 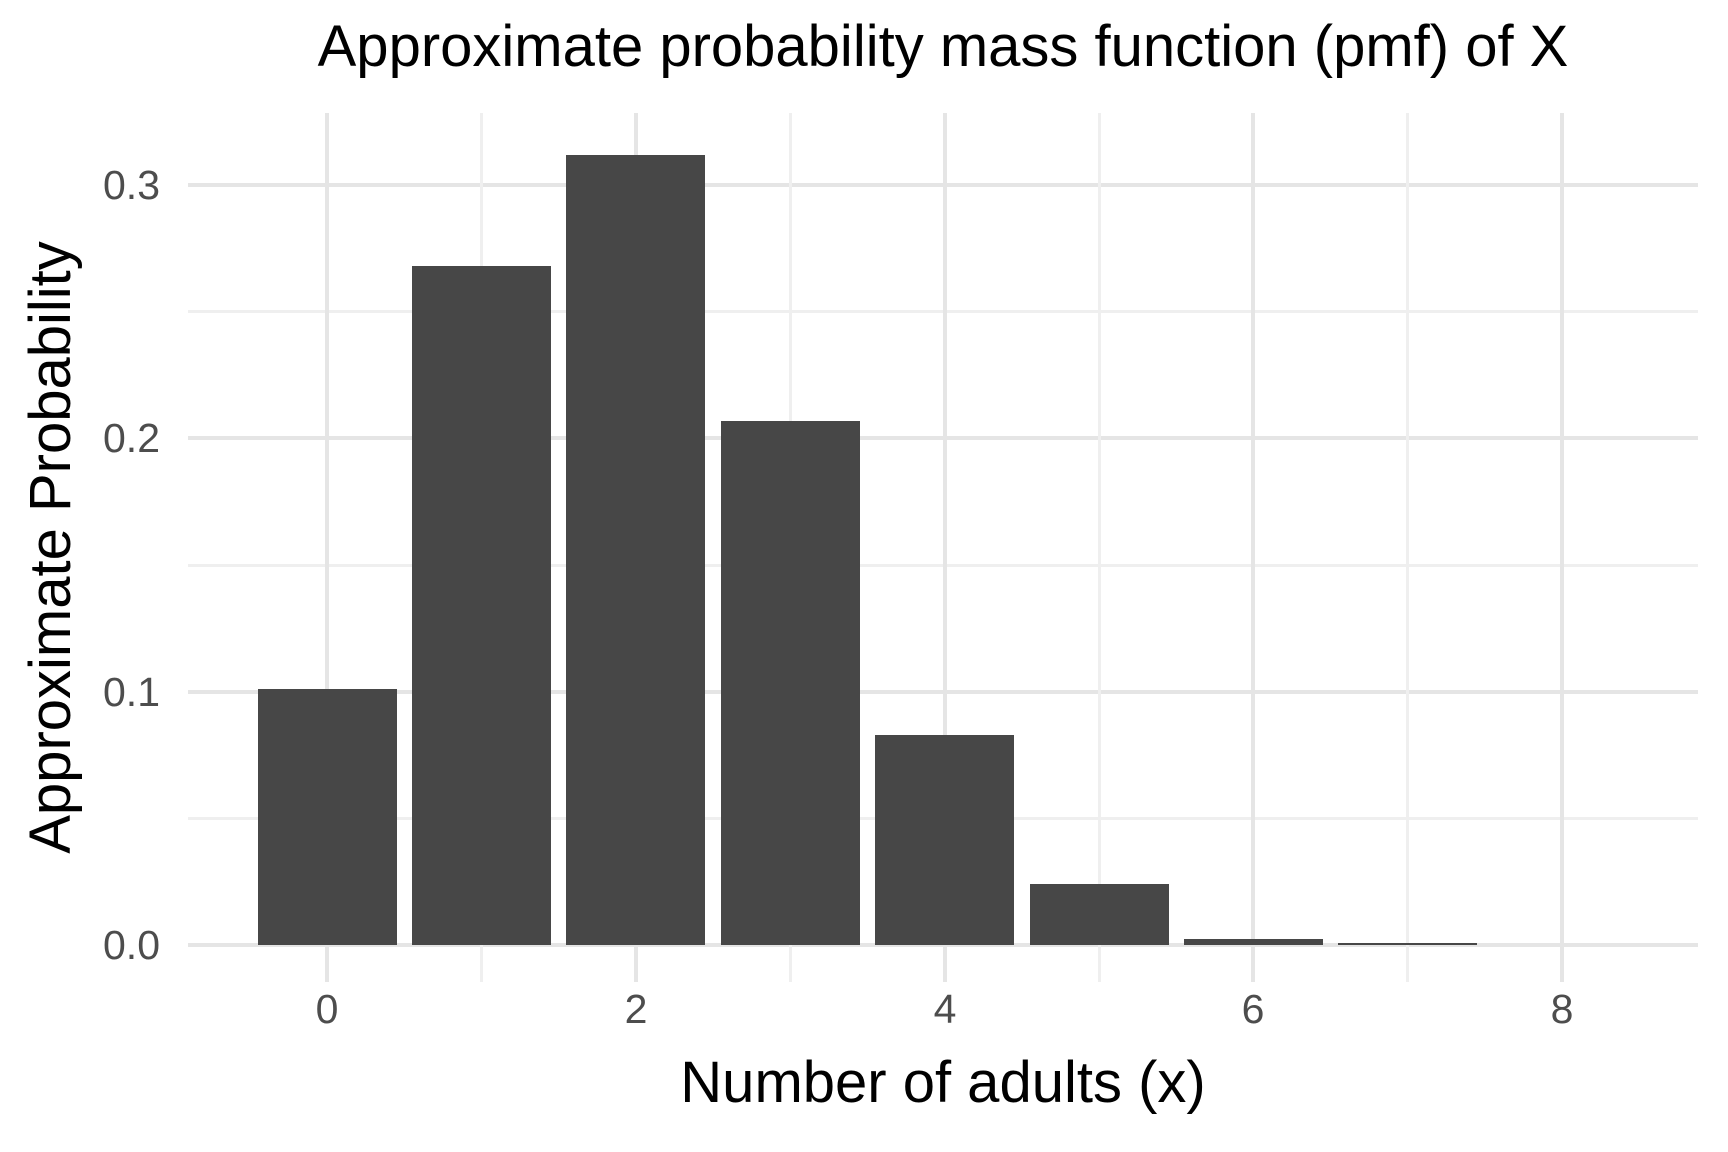 What do you see at coordinates (1562, 1009) in the screenshot?
I see `x-tick-label: 8` at bounding box center [1562, 1009].